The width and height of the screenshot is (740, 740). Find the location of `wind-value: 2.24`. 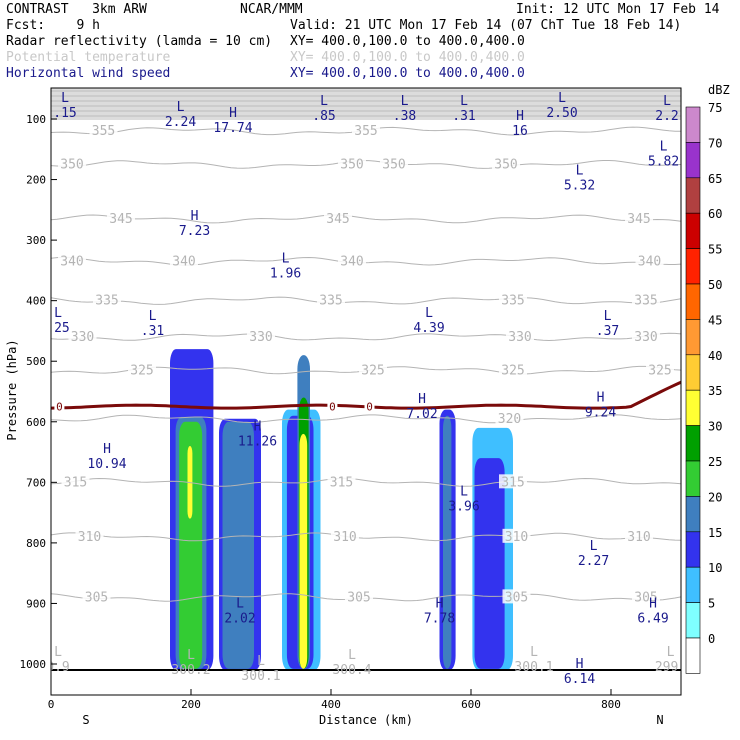

wind-value: 2.24 is located at coordinates (180, 122).